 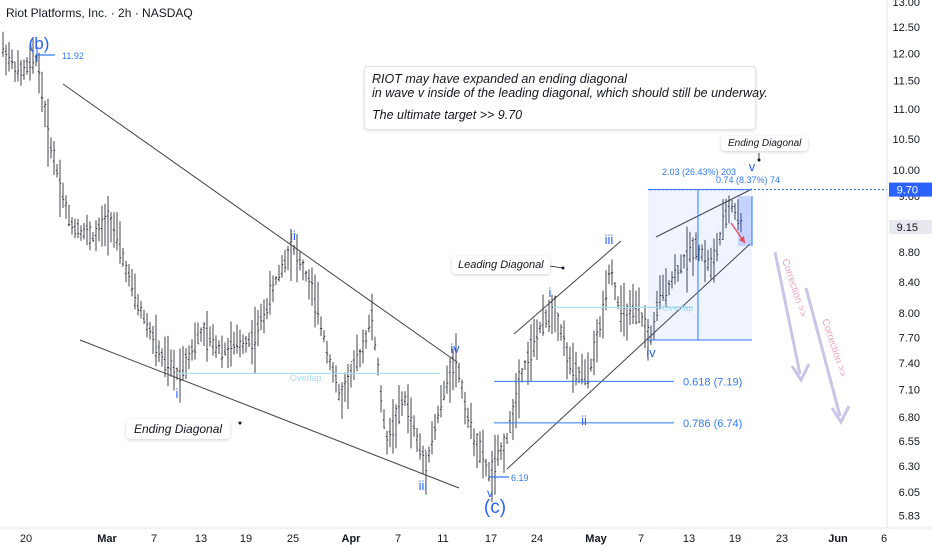 I want to click on price-tick-label: 7.10, so click(x=909, y=390).